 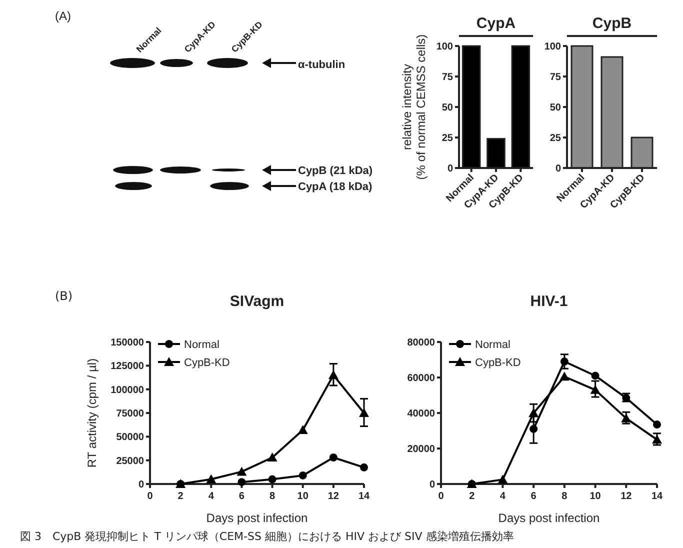 I want to click on chart-title: HIV-1, so click(x=549, y=301).